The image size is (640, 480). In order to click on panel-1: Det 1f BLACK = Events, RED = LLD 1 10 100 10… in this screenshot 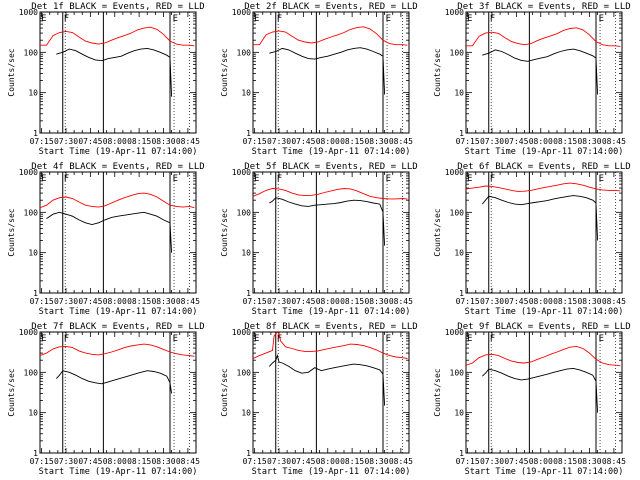, I will do `click(106, 79)`.